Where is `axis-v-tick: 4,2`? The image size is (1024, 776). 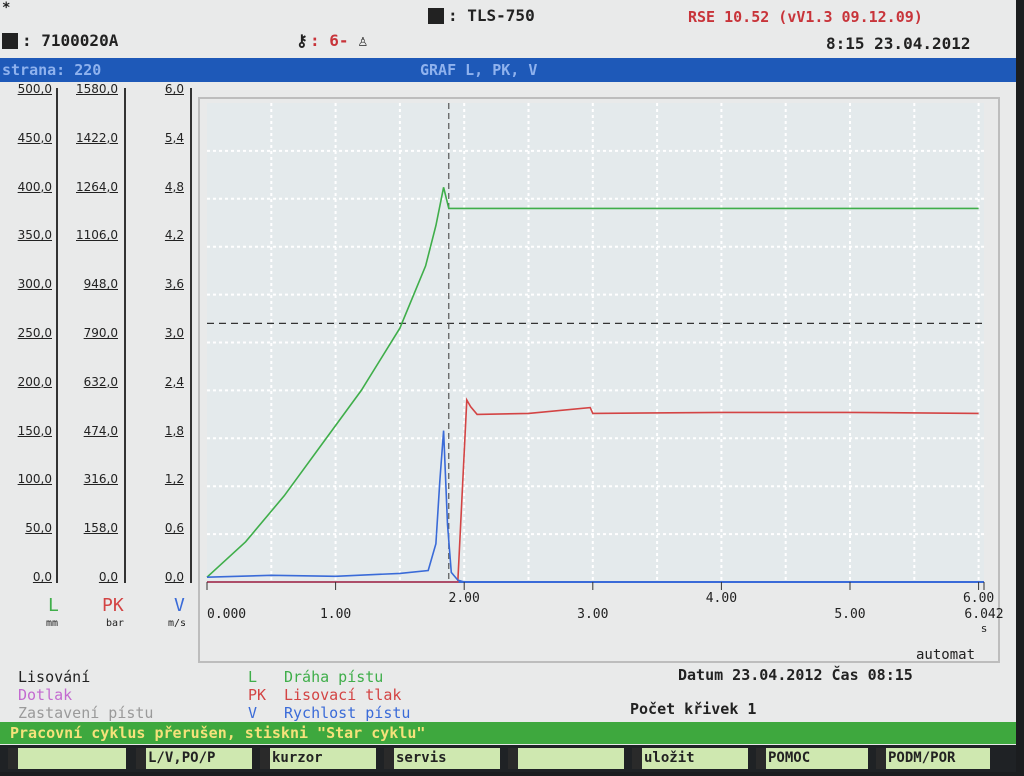
axis-v-tick: 4,2 is located at coordinates (174, 235).